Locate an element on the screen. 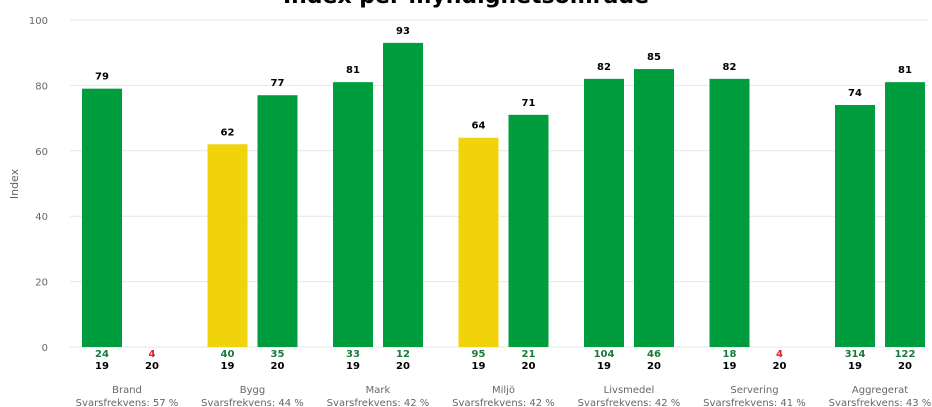 The width and height of the screenshot is (932, 407). y-tick-label: 0 is located at coordinates (45, 348).